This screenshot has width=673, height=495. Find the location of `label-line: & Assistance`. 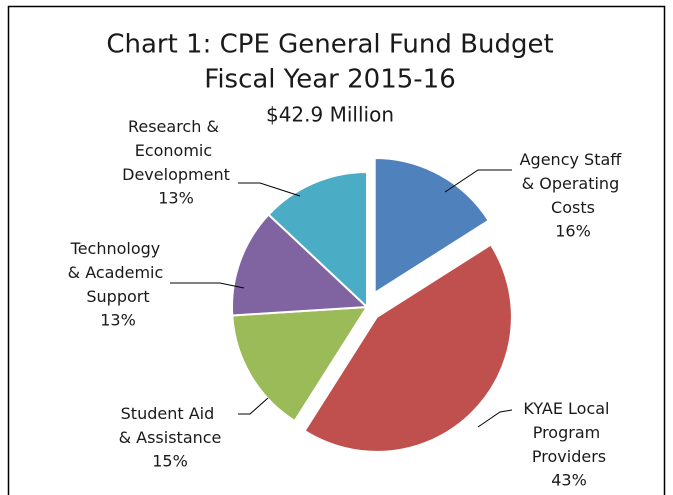

label-line: & Assistance is located at coordinates (170, 437).